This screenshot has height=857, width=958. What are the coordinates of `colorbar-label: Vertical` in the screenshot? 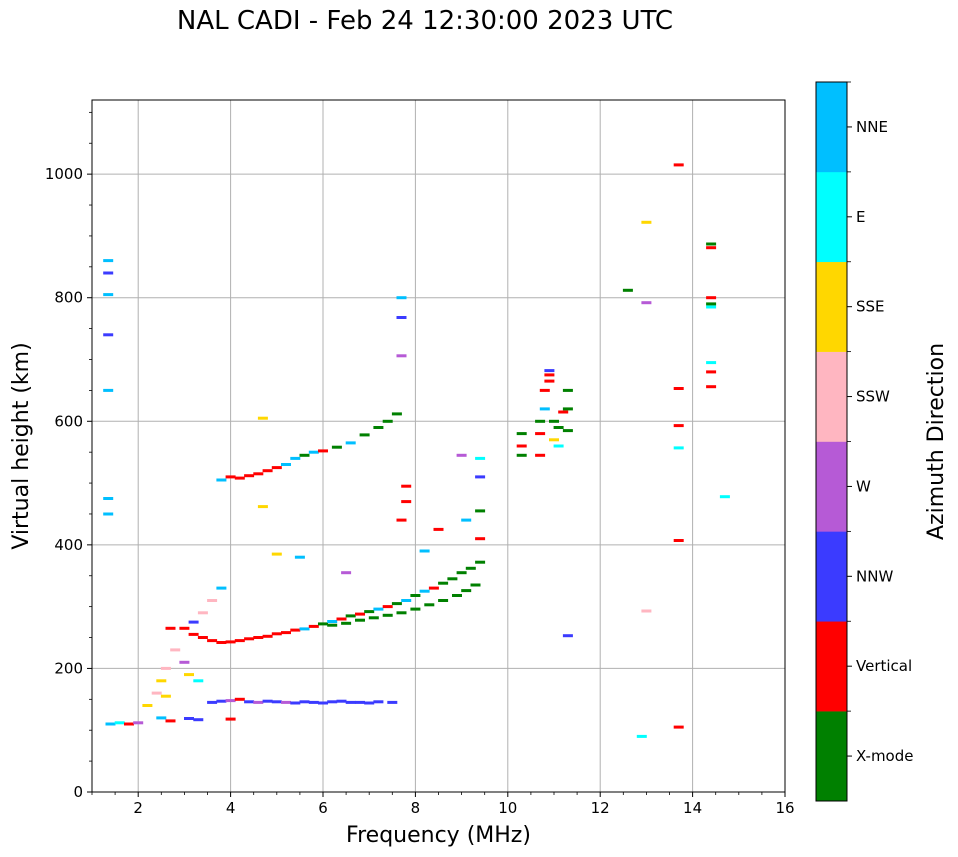 It's located at (884, 666).